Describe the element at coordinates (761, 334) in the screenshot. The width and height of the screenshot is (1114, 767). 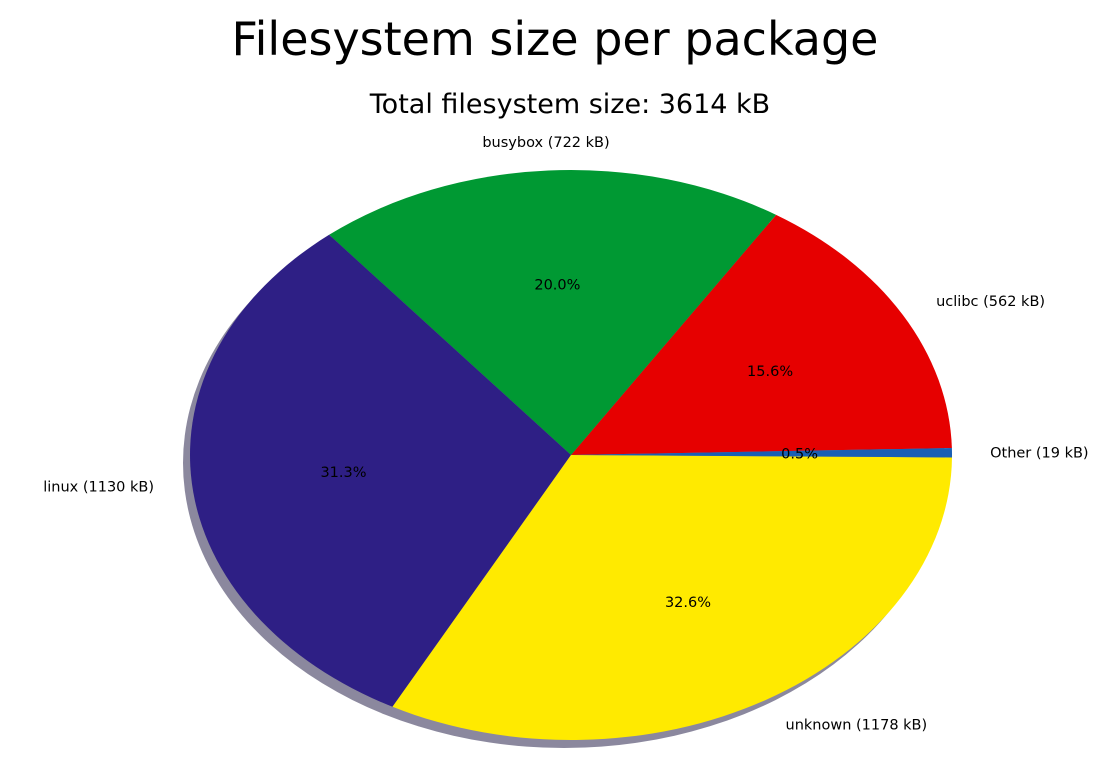
I see `pie-slice-uclibc` at that location.